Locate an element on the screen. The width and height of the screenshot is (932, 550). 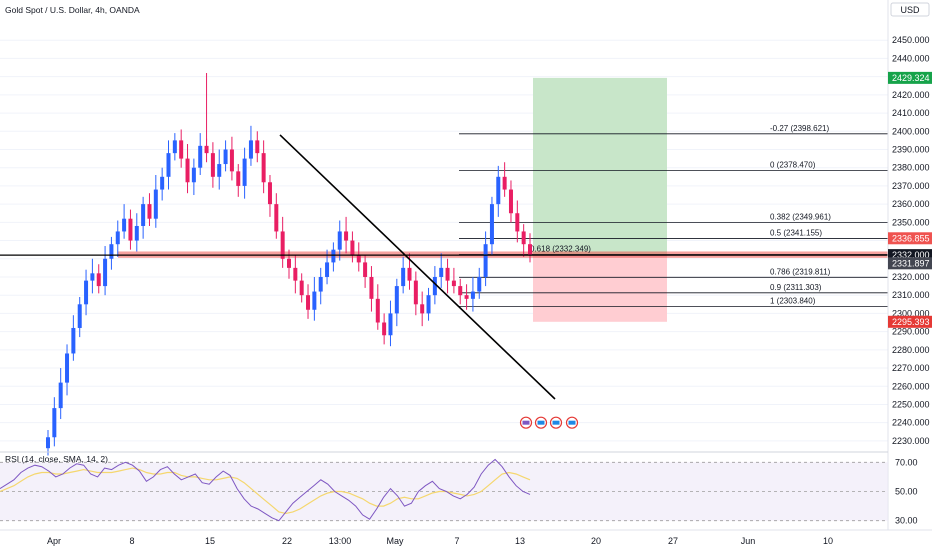
rsi-tick-label: 70.00 is located at coordinates (906, 462).